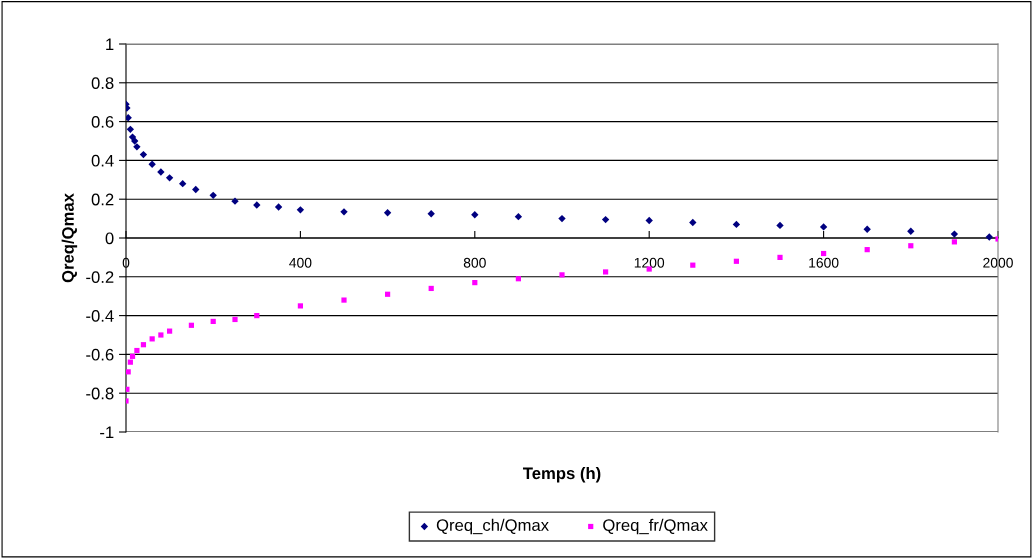 This screenshot has width=1034, height=558. What do you see at coordinates (655, 526) in the screenshot?
I see `legend-label: Qreq_fr/Qmax` at bounding box center [655, 526].